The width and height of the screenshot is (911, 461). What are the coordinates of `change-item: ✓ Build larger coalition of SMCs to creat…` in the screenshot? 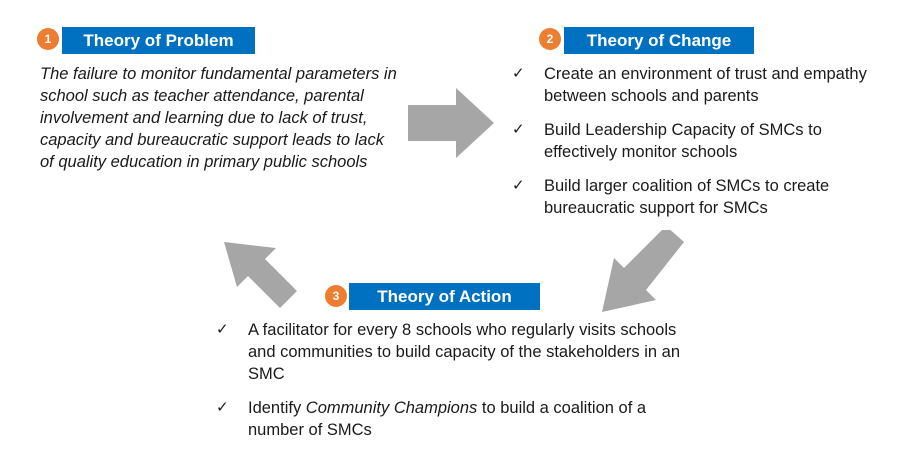 It's located at (671, 197).